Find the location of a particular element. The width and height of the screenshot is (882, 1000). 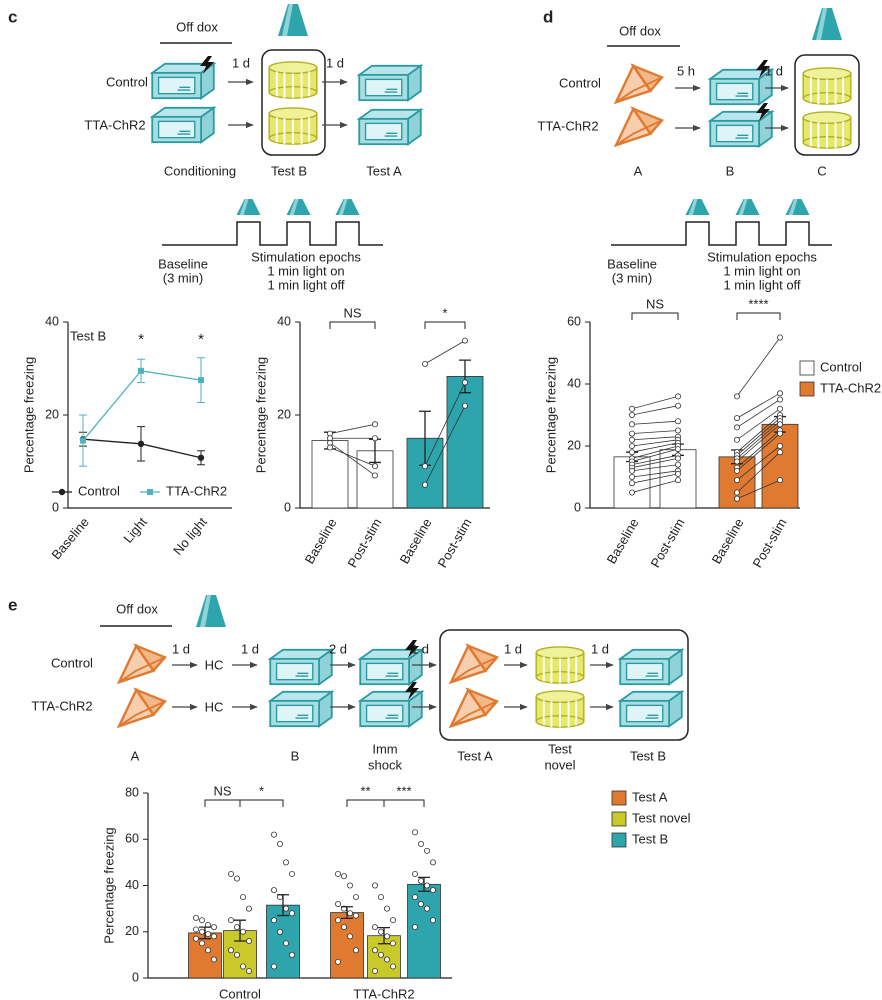

legend-swatch is located at coordinates (807, 368).